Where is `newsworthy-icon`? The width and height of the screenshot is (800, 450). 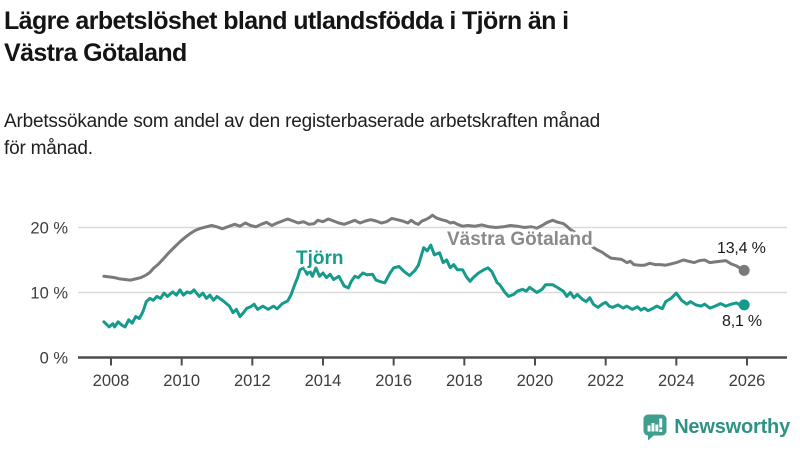
newsworthy-icon is located at coordinates (655, 427).